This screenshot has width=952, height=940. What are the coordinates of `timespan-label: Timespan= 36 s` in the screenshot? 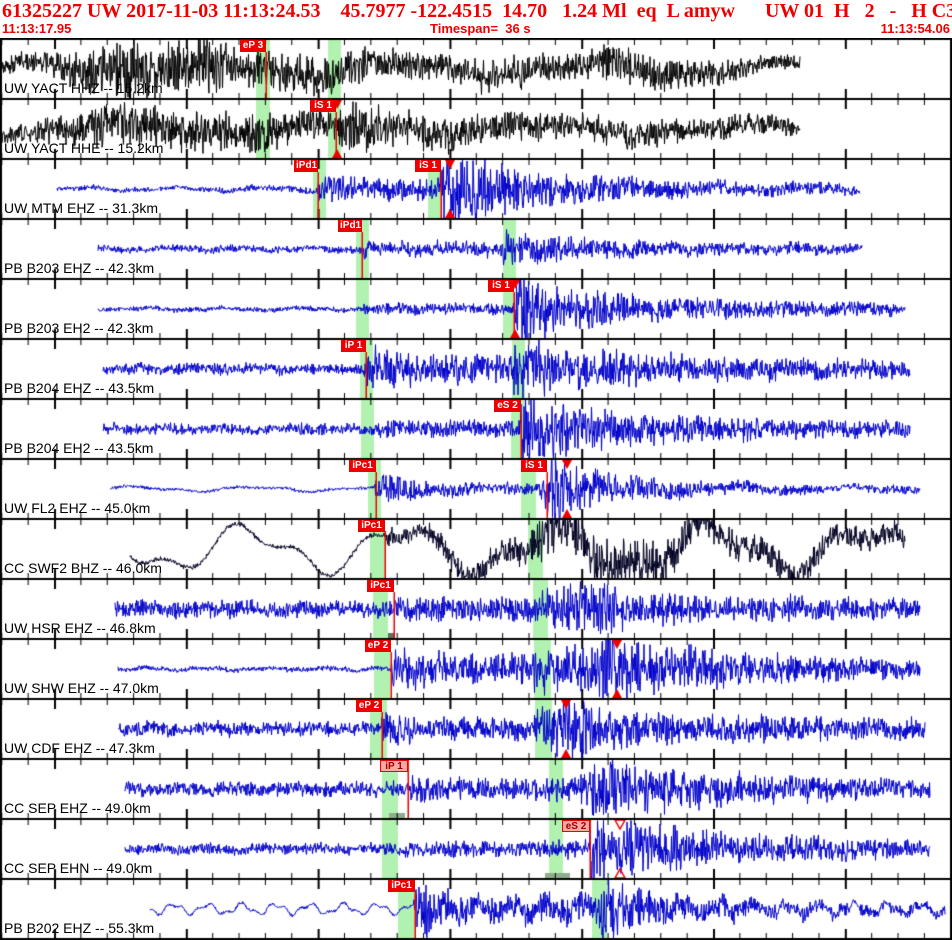 It's located at (480, 28).